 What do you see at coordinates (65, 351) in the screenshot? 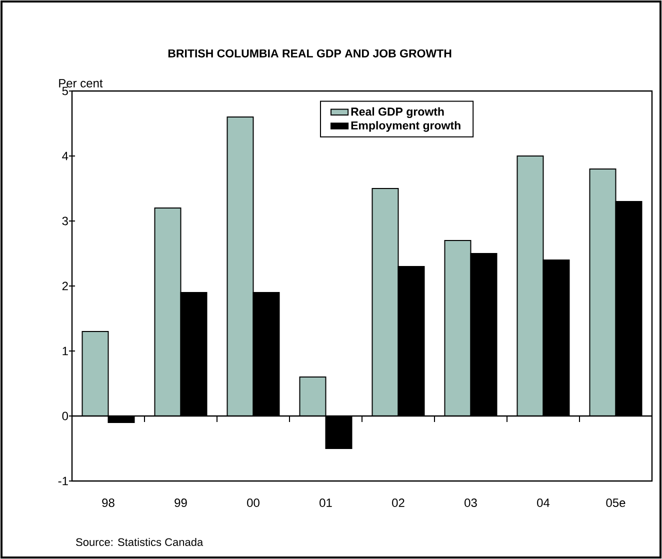
I see `y-tick-label: 1` at bounding box center [65, 351].